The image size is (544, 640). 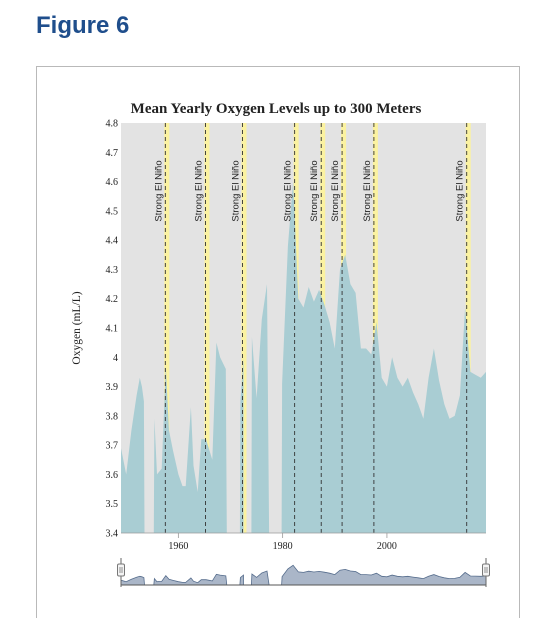 What do you see at coordinates (112, 416) in the screenshot?
I see `y-tick-label: 3.8` at bounding box center [112, 416].